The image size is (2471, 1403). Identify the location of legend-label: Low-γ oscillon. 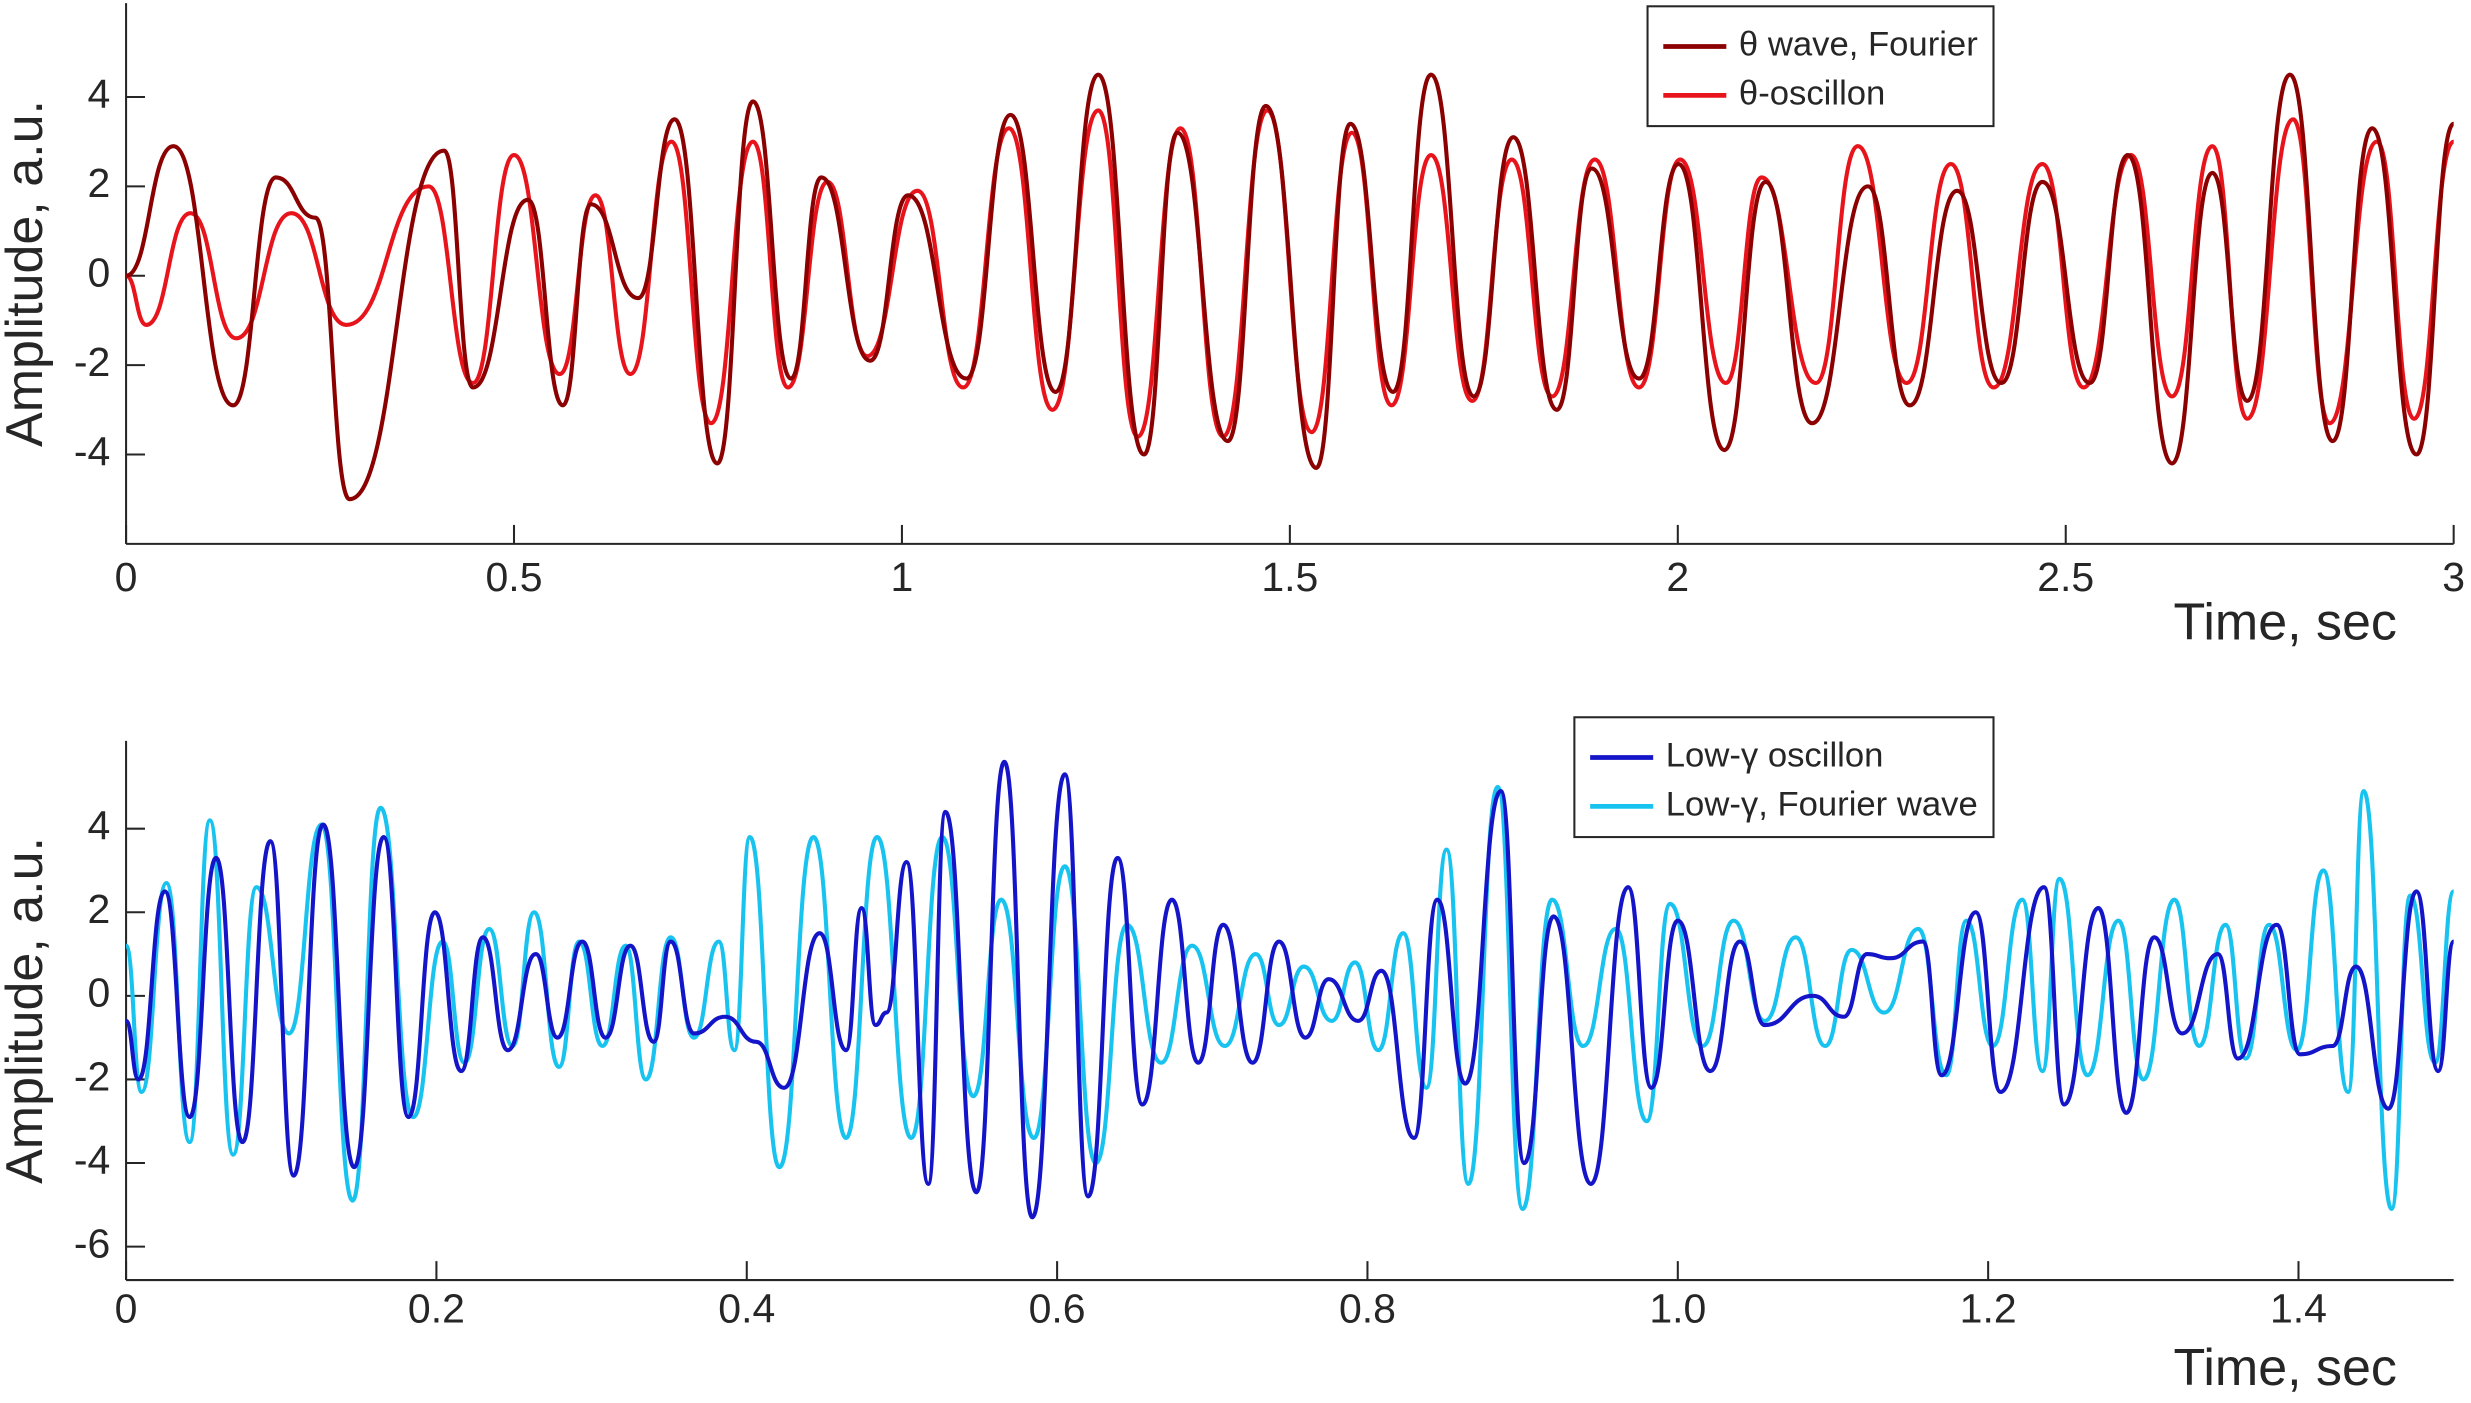
(1775, 756).